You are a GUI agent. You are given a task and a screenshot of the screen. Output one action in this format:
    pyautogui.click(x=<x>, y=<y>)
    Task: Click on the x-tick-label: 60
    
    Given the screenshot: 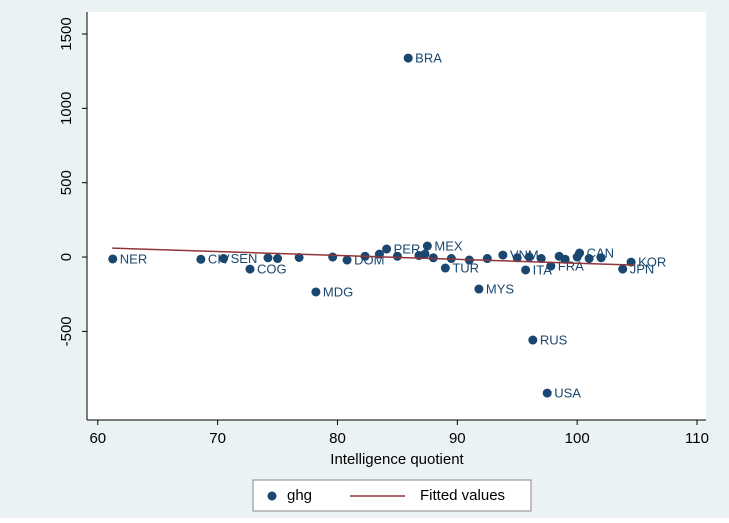 What is the action you would take?
    pyautogui.click(x=97, y=438)
    